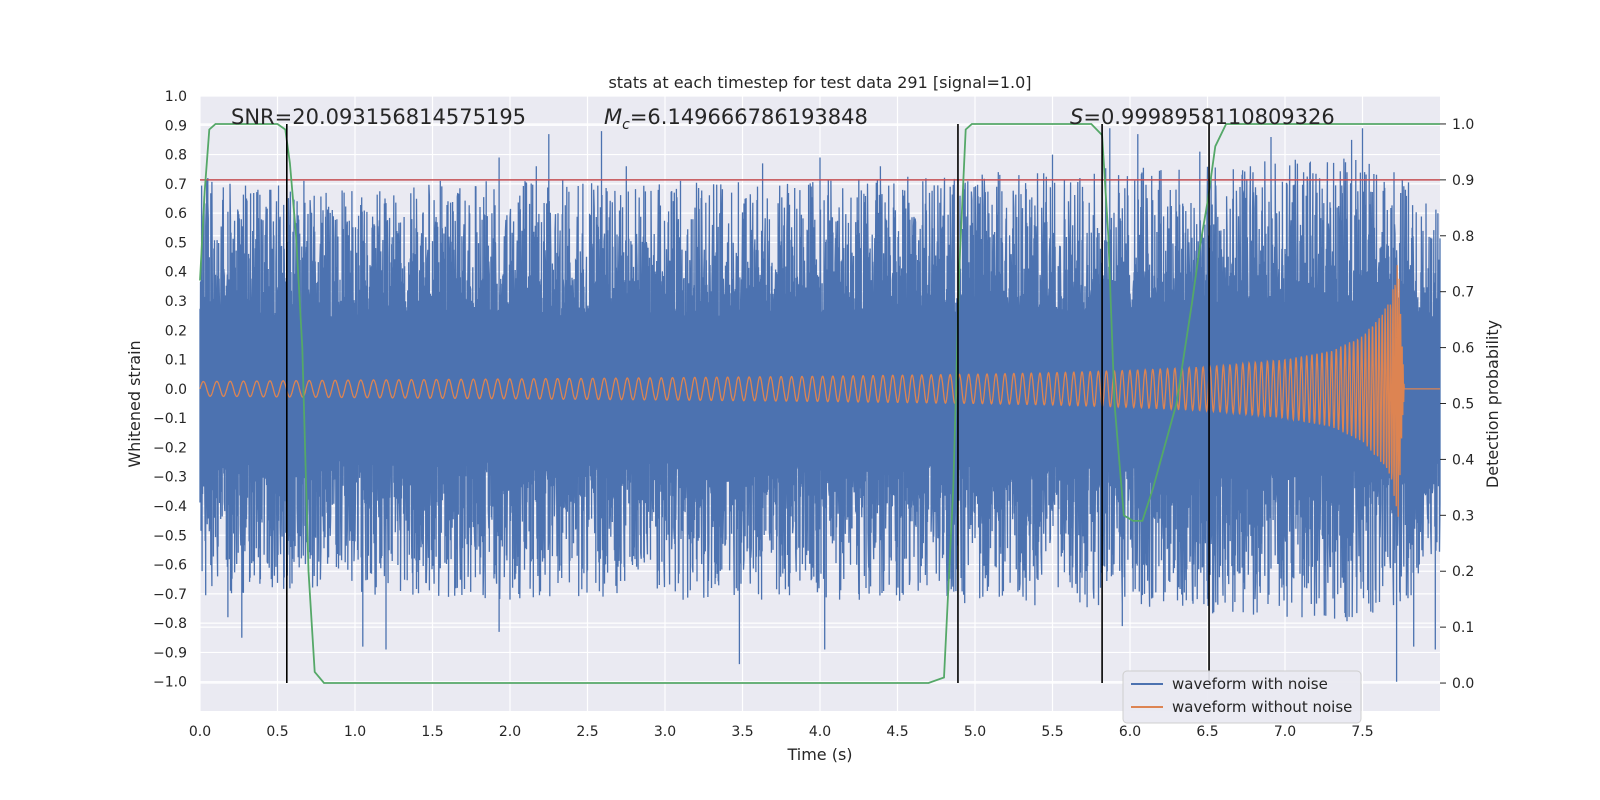  I want to click on x-tick-label: 2.5, so click(587, 732).